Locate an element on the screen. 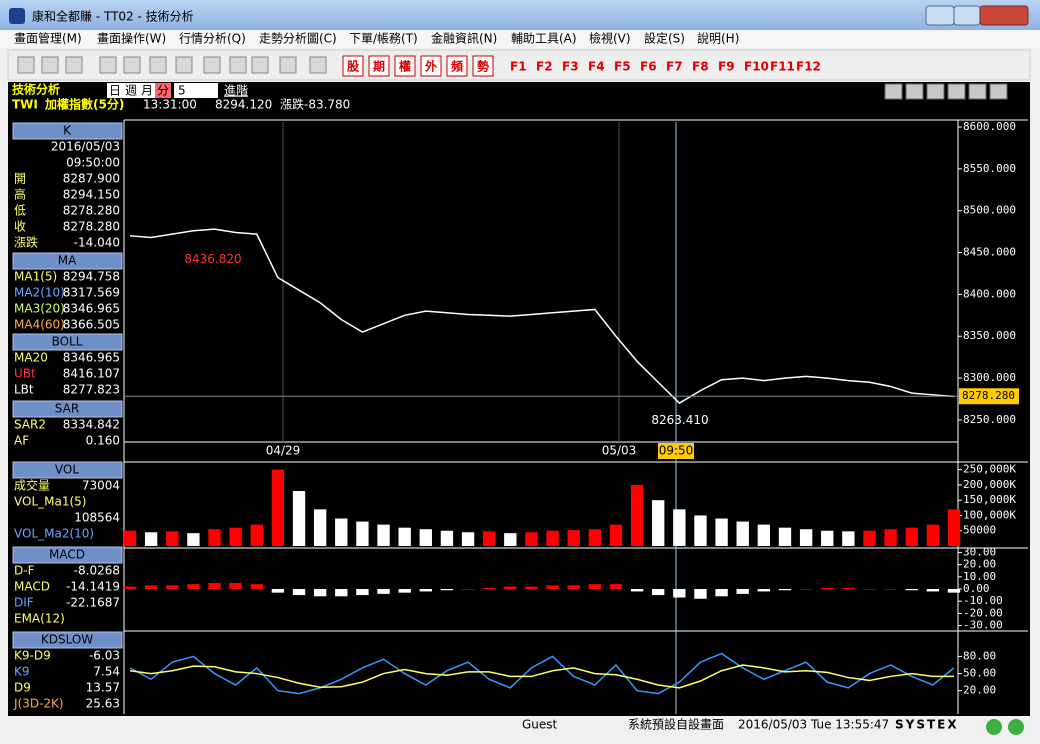 The image size is (1040, 744). function-key: F2 is located at coordinates (544, 67).